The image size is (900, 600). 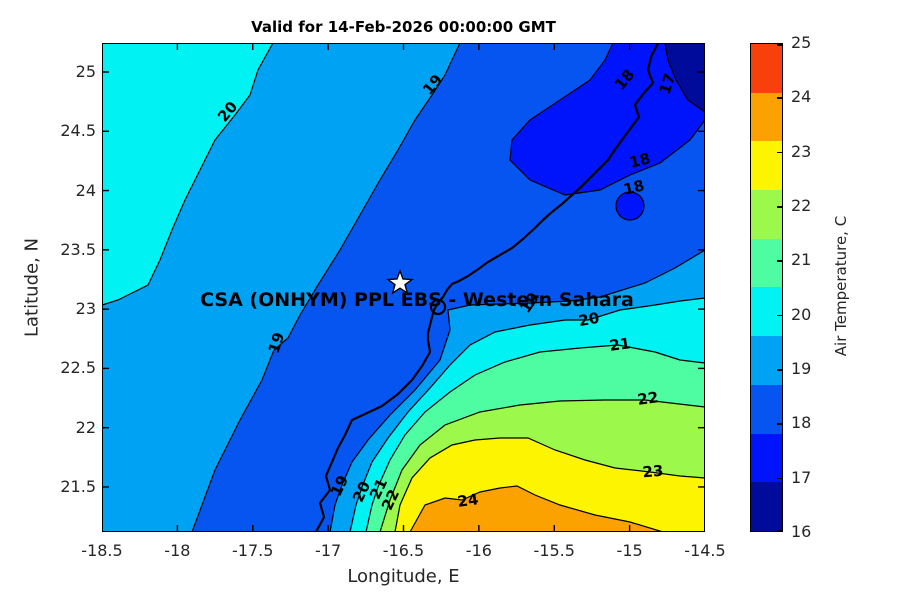 What do you see at coordinates (668, 83) in the screenshot?
I see `contour-label-17: 17` at bounding box center [668, 83].